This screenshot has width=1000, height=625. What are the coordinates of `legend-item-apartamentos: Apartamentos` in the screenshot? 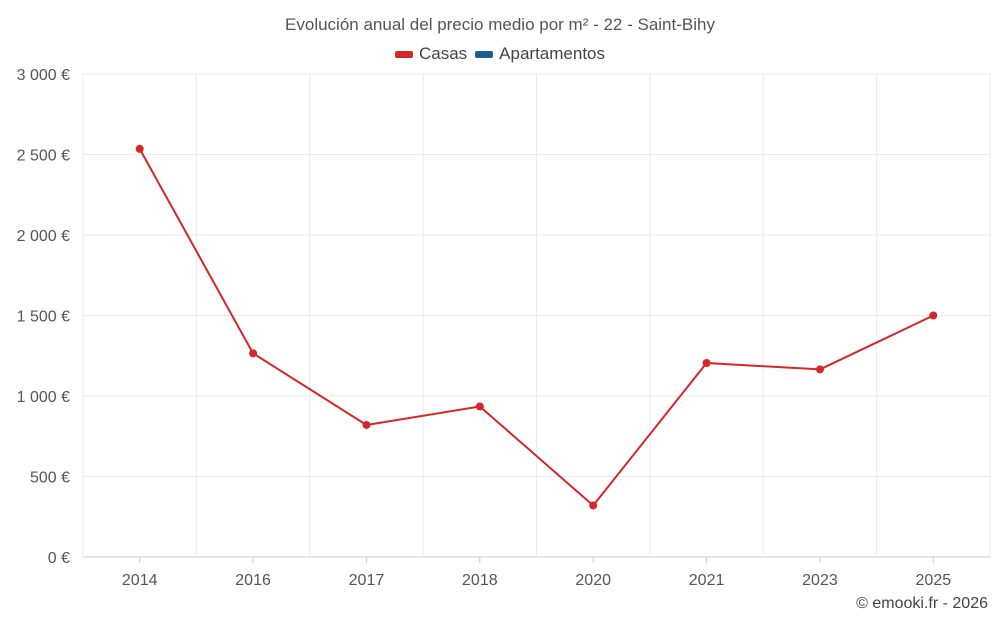 It's located at (540, 54).